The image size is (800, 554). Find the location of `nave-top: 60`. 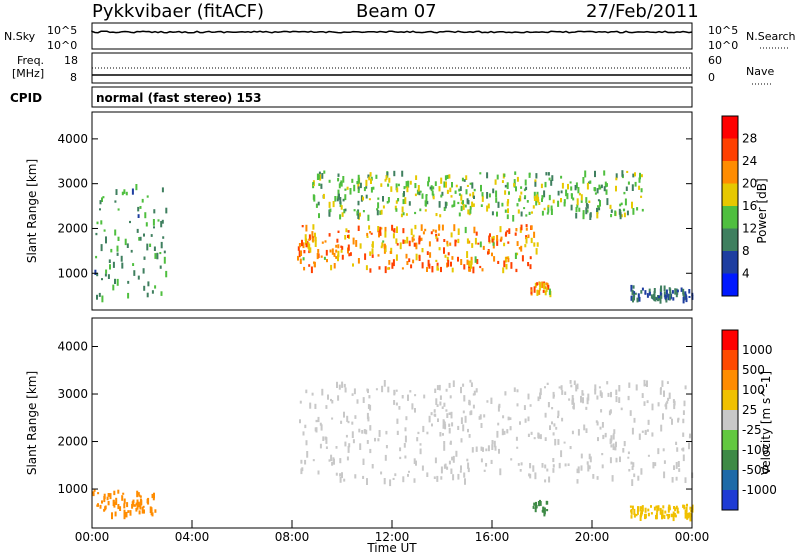

nave-top: 60 is located at coordinates (715, 60).